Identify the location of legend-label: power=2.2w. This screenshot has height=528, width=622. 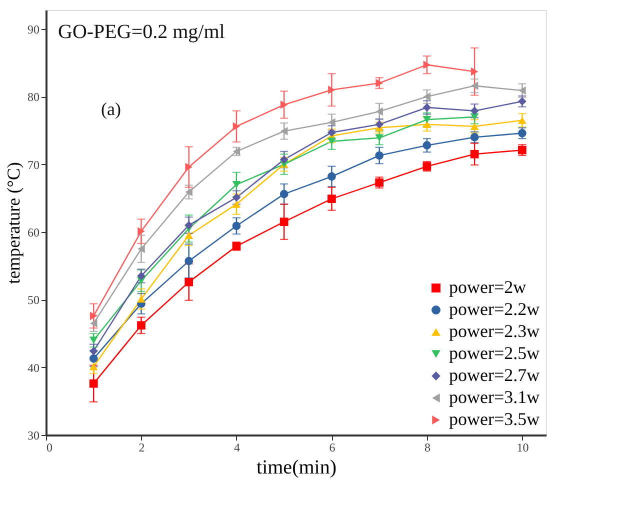
(494, 309).